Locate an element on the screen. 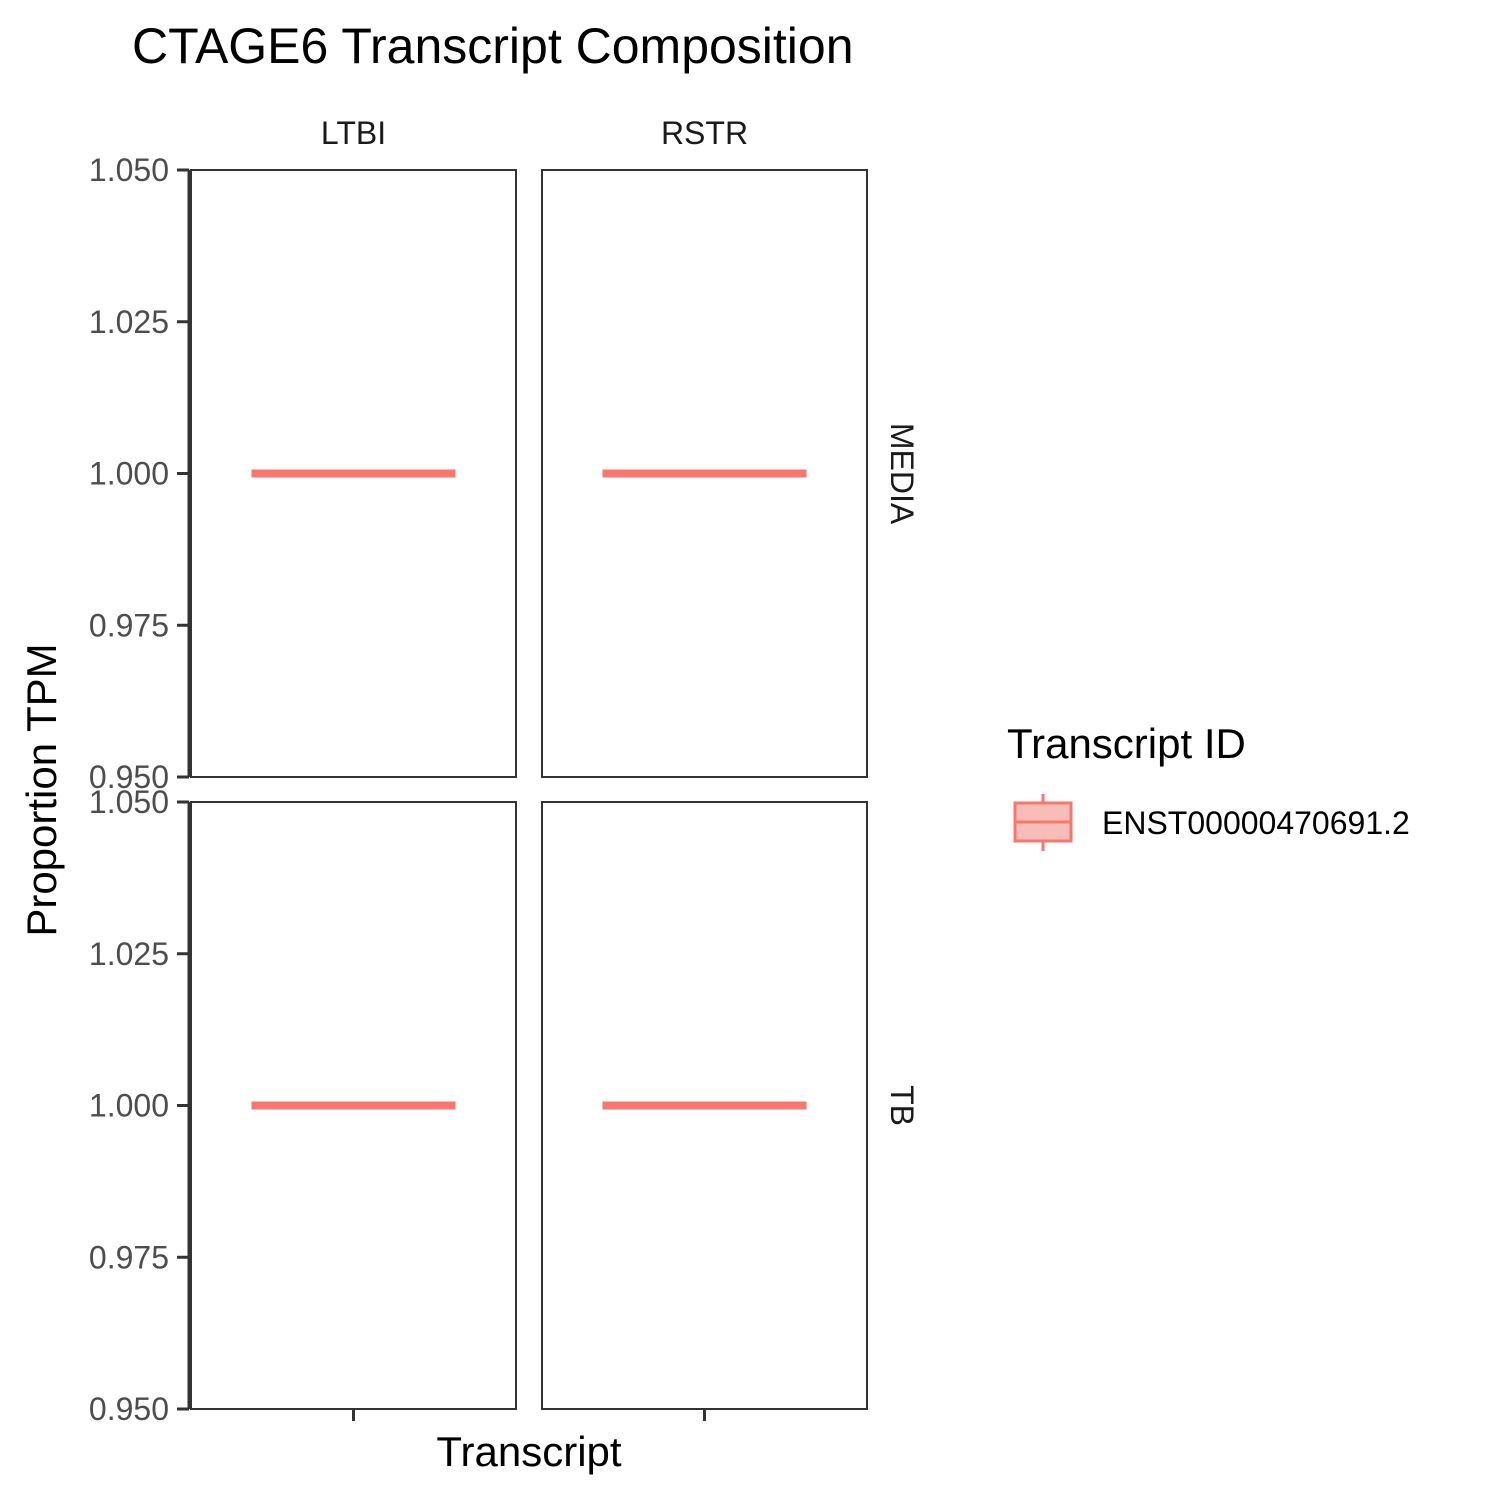 The width and height of the screenshot is (1500, 1500). facet-row-label-tb: TB is located at coordinates (902, 1105).